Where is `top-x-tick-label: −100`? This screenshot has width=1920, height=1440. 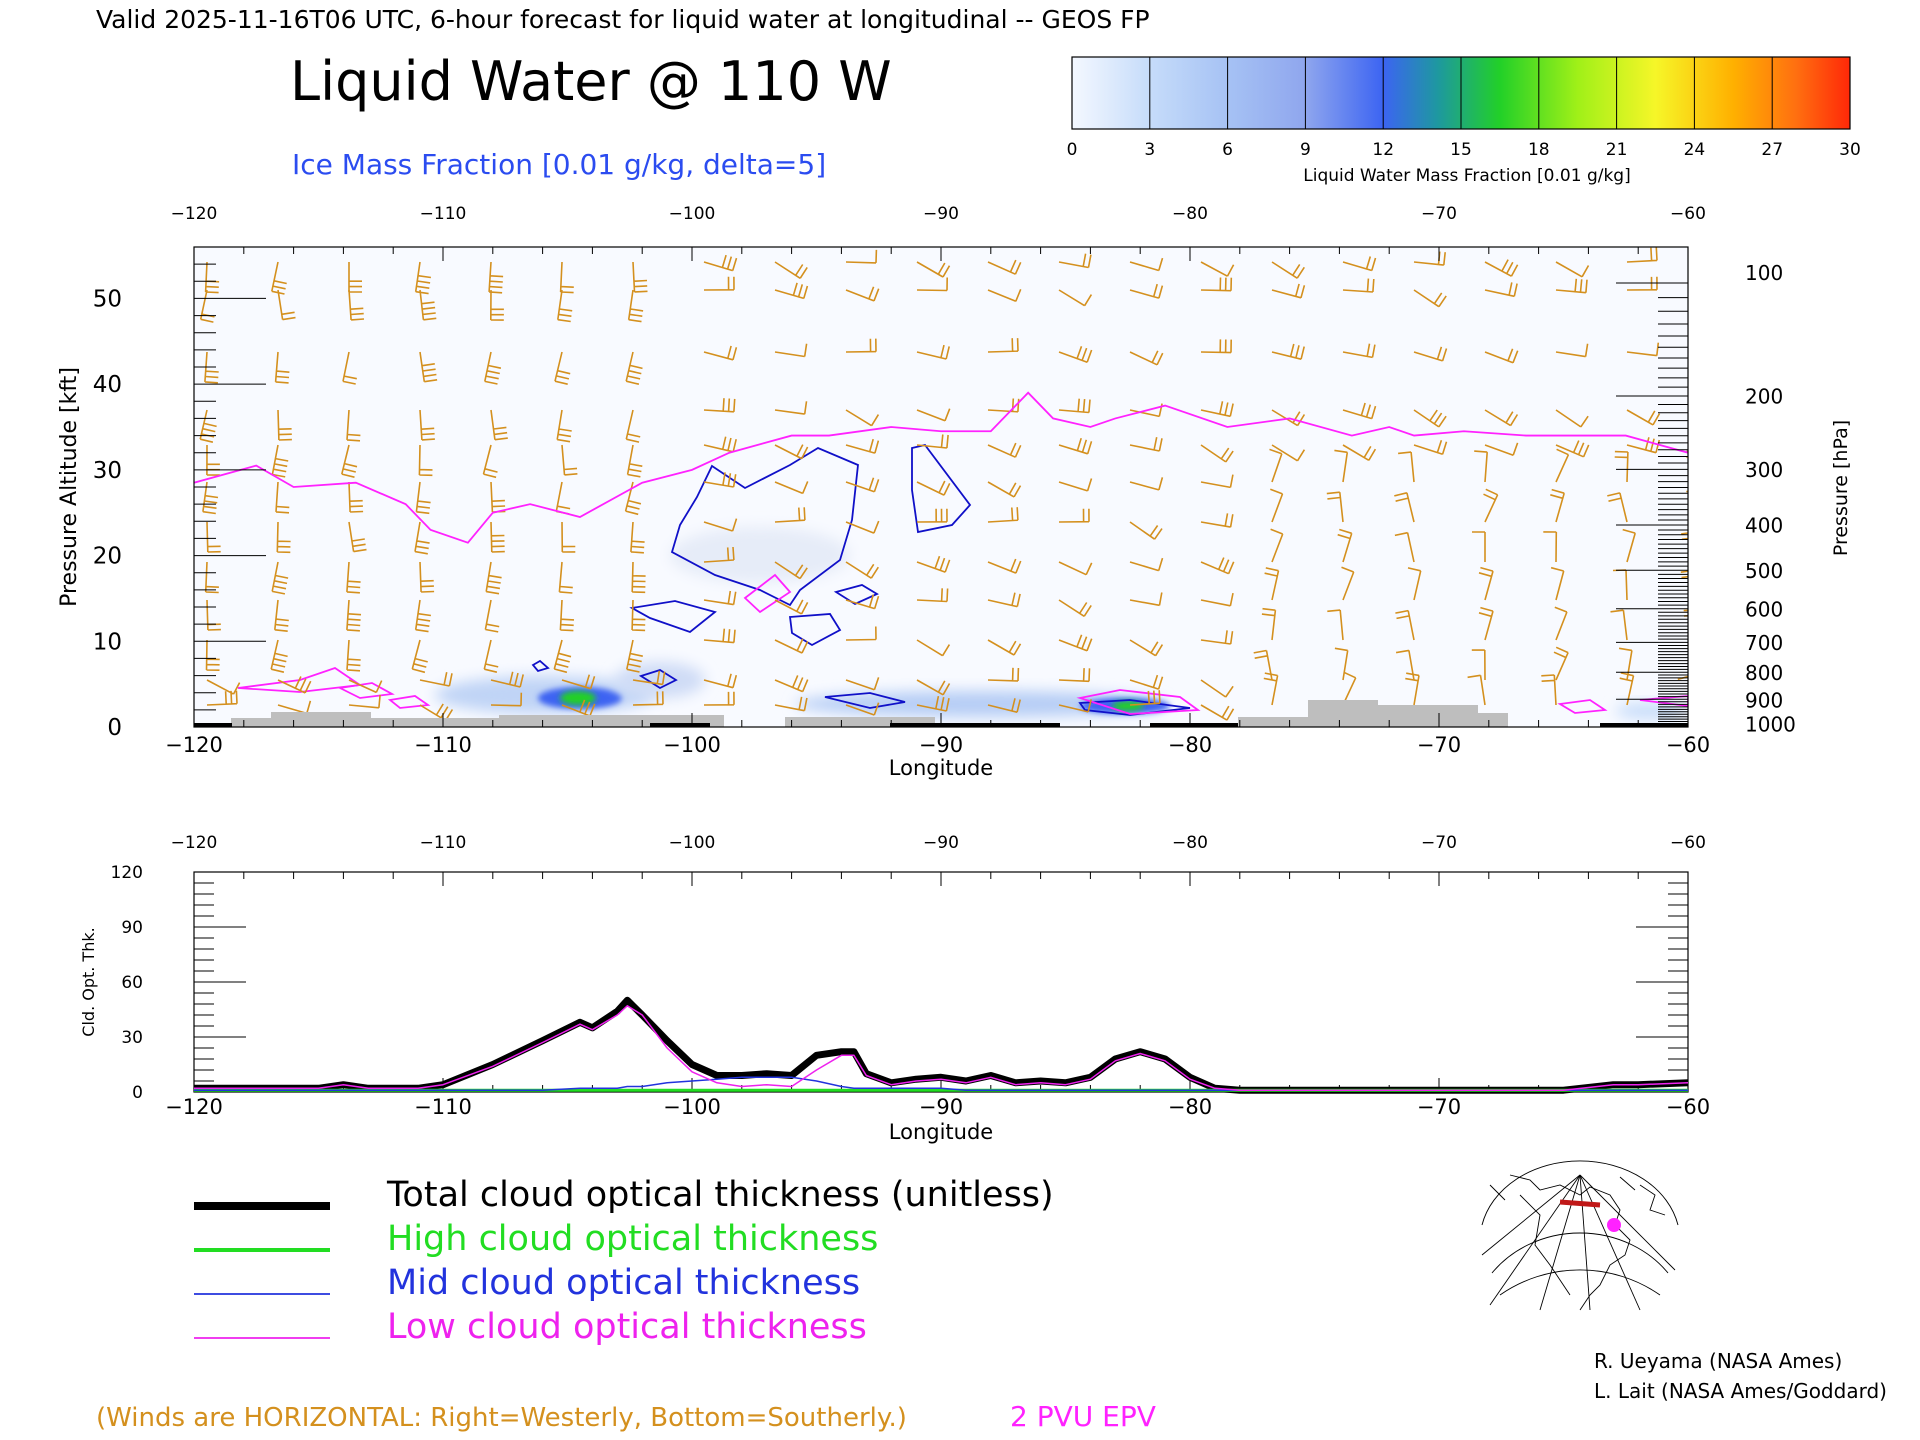
top-x-tick-label: −100 is located at coordinates (692, 745).